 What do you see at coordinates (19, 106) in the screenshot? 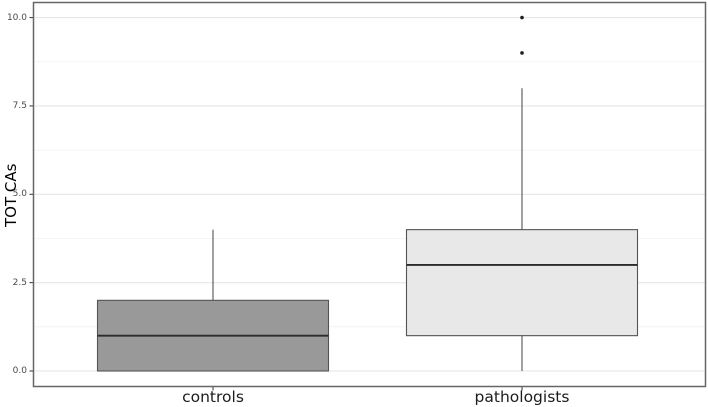
I see `y-tick-label-7.5: 7.5` at bounding box center [19, 106].